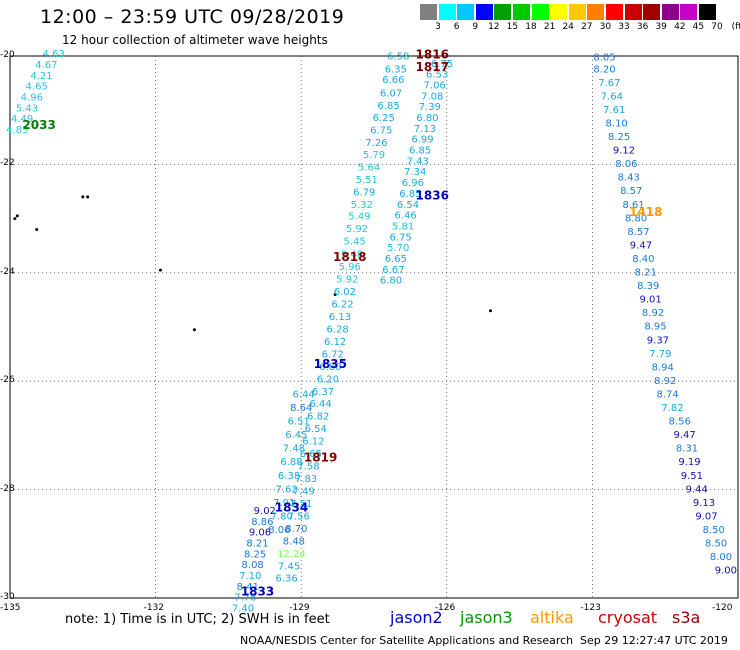 This screenshot has height=650, width=740. What do you see at coordinates (398, 56) in the screenshot?
I see `swh-value: 6.58` at bounding box center [398, 56].